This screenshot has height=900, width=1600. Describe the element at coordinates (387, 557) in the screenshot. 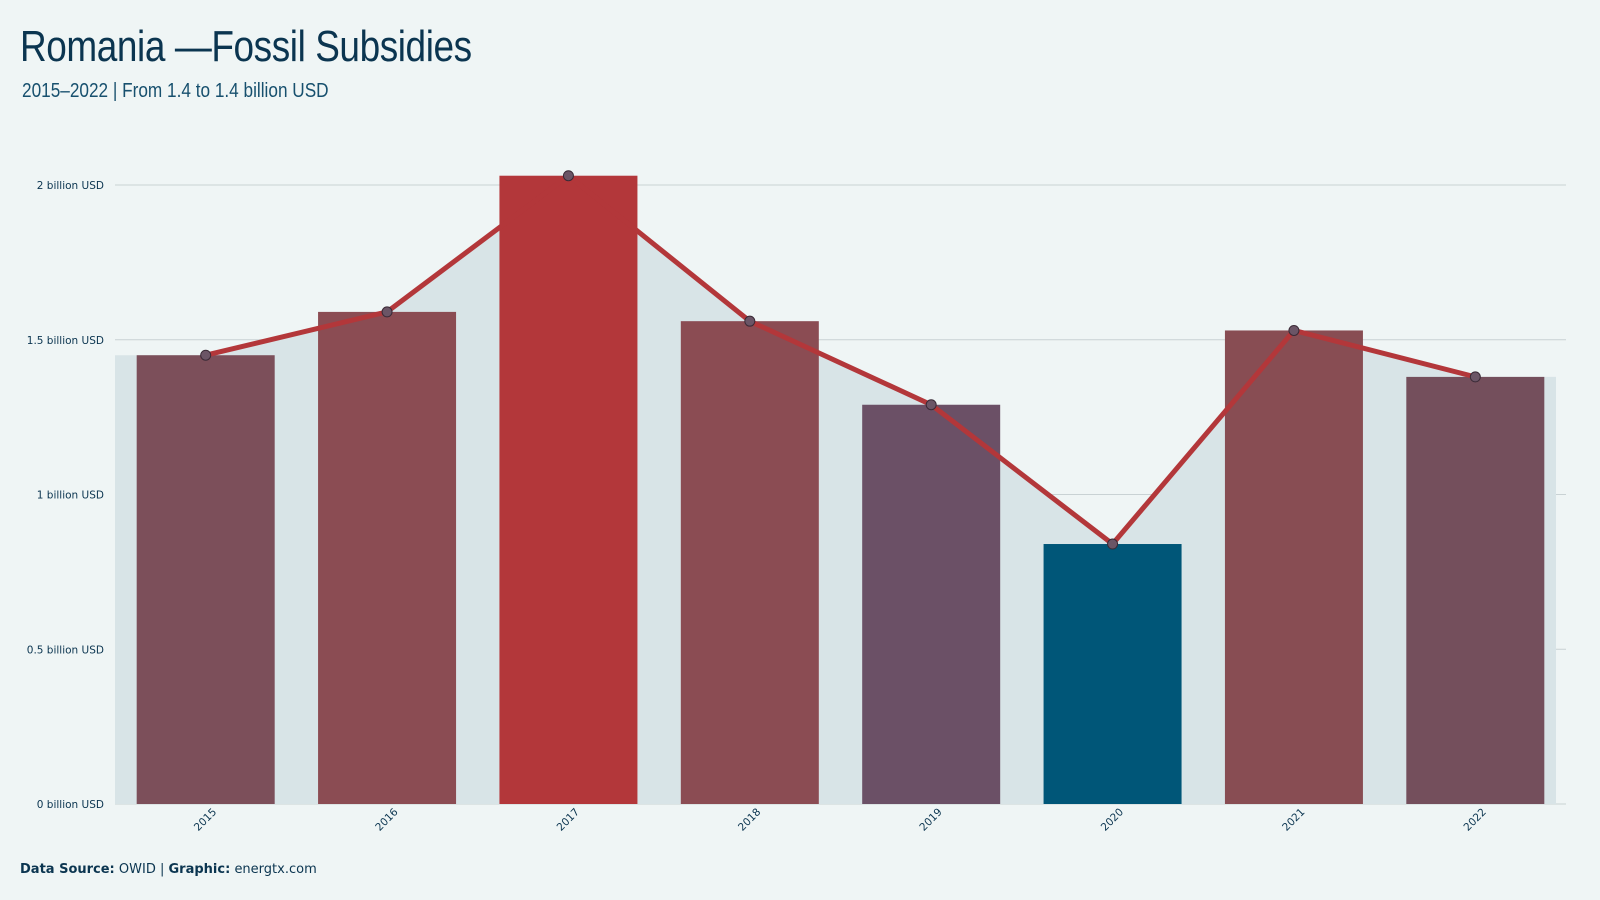

I see `bar-2016` at that location.